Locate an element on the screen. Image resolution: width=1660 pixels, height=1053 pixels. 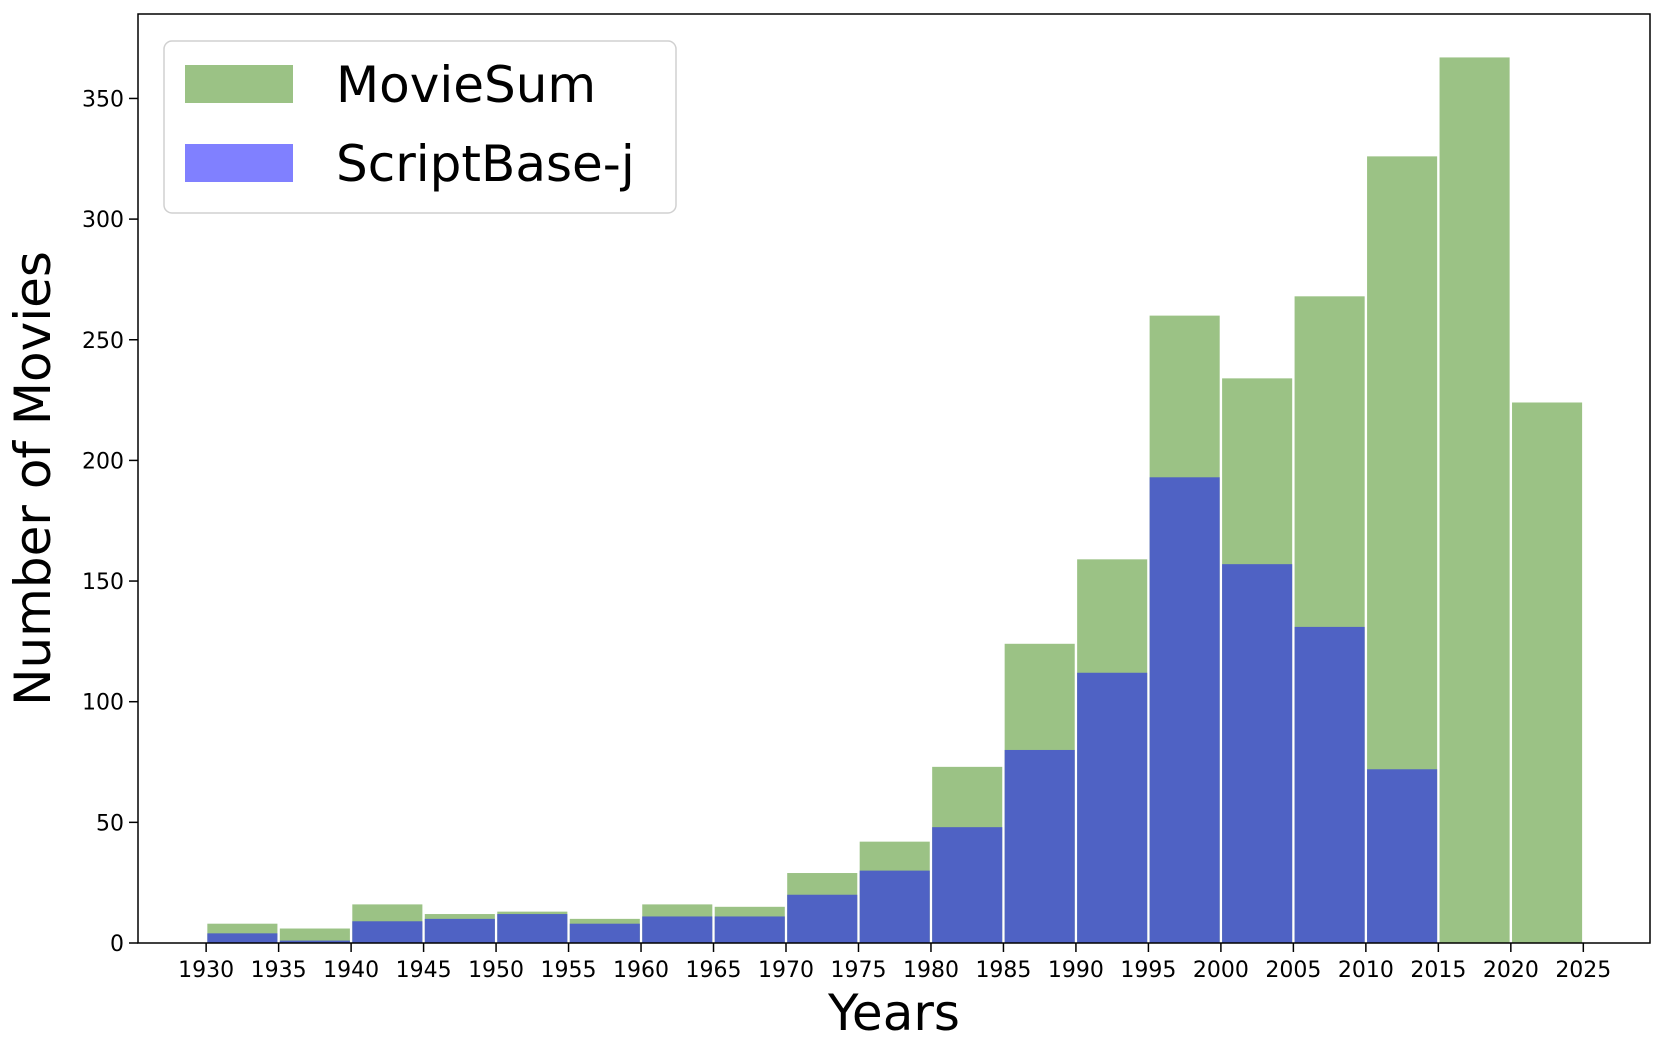
scriptbase-bar-1975 is located at coordinates (894, 906).